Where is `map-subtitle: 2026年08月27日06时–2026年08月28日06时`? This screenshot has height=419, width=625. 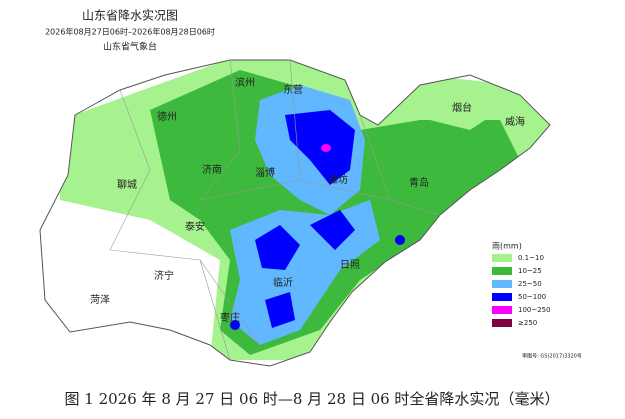 map-subtitle: 2026年08月27日06时–2026年08月28日06时 is located at coordinates (130, 32).